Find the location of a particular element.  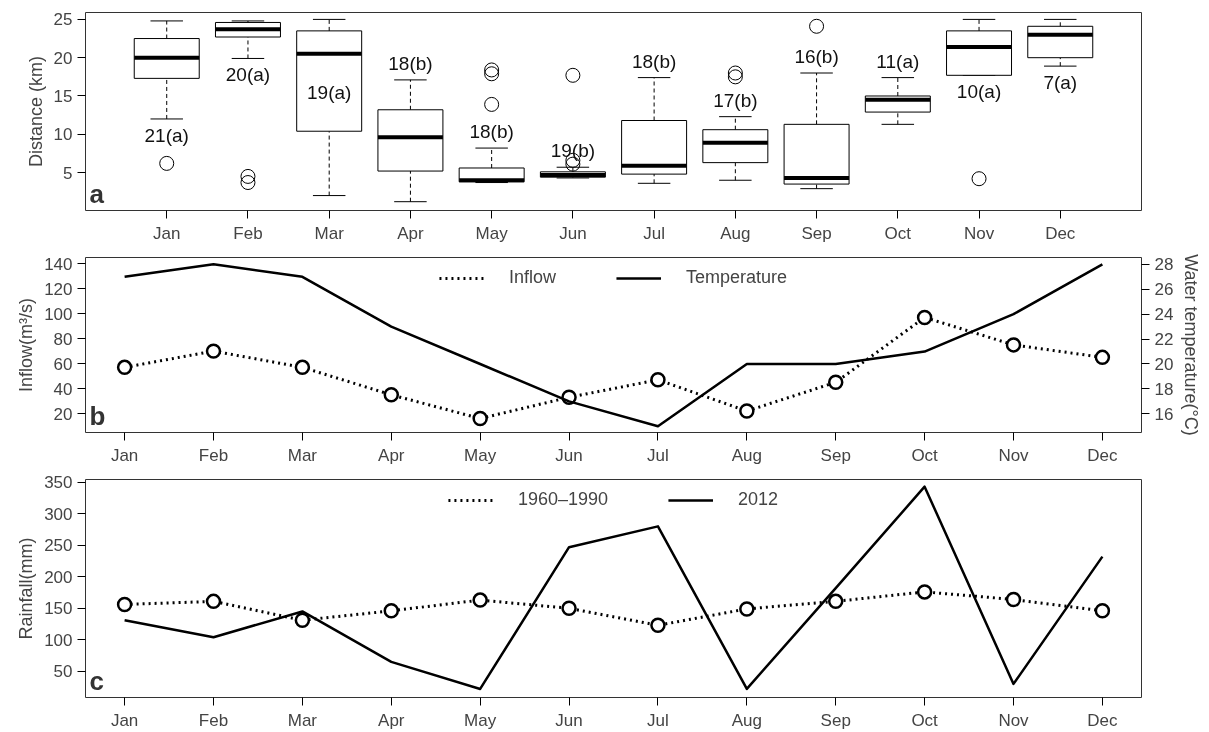

legend-label: Inflow is located at coordinates (532, 277).